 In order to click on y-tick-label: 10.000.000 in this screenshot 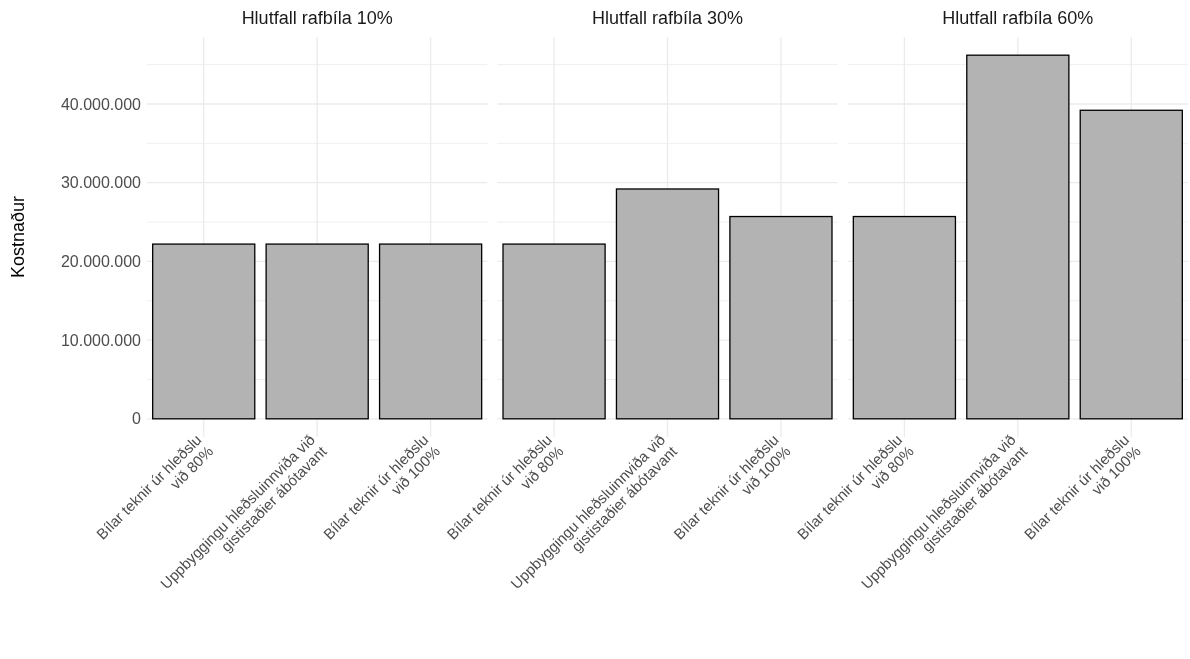, I will do `click(101, 340)`.